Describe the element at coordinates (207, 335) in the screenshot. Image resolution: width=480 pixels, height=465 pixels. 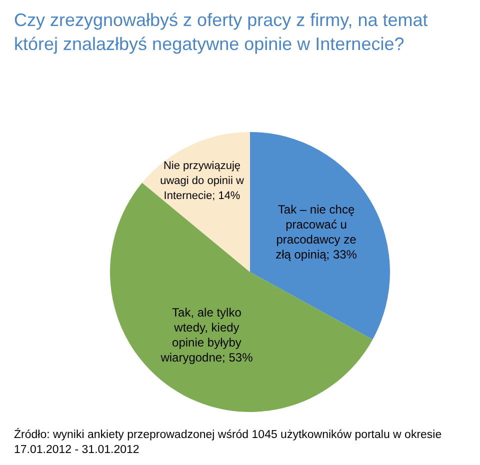
I see `slice-label: Tak, ale tylko wtedy, kiedy opinie byłyby wiarygodne; 53%` at that location.